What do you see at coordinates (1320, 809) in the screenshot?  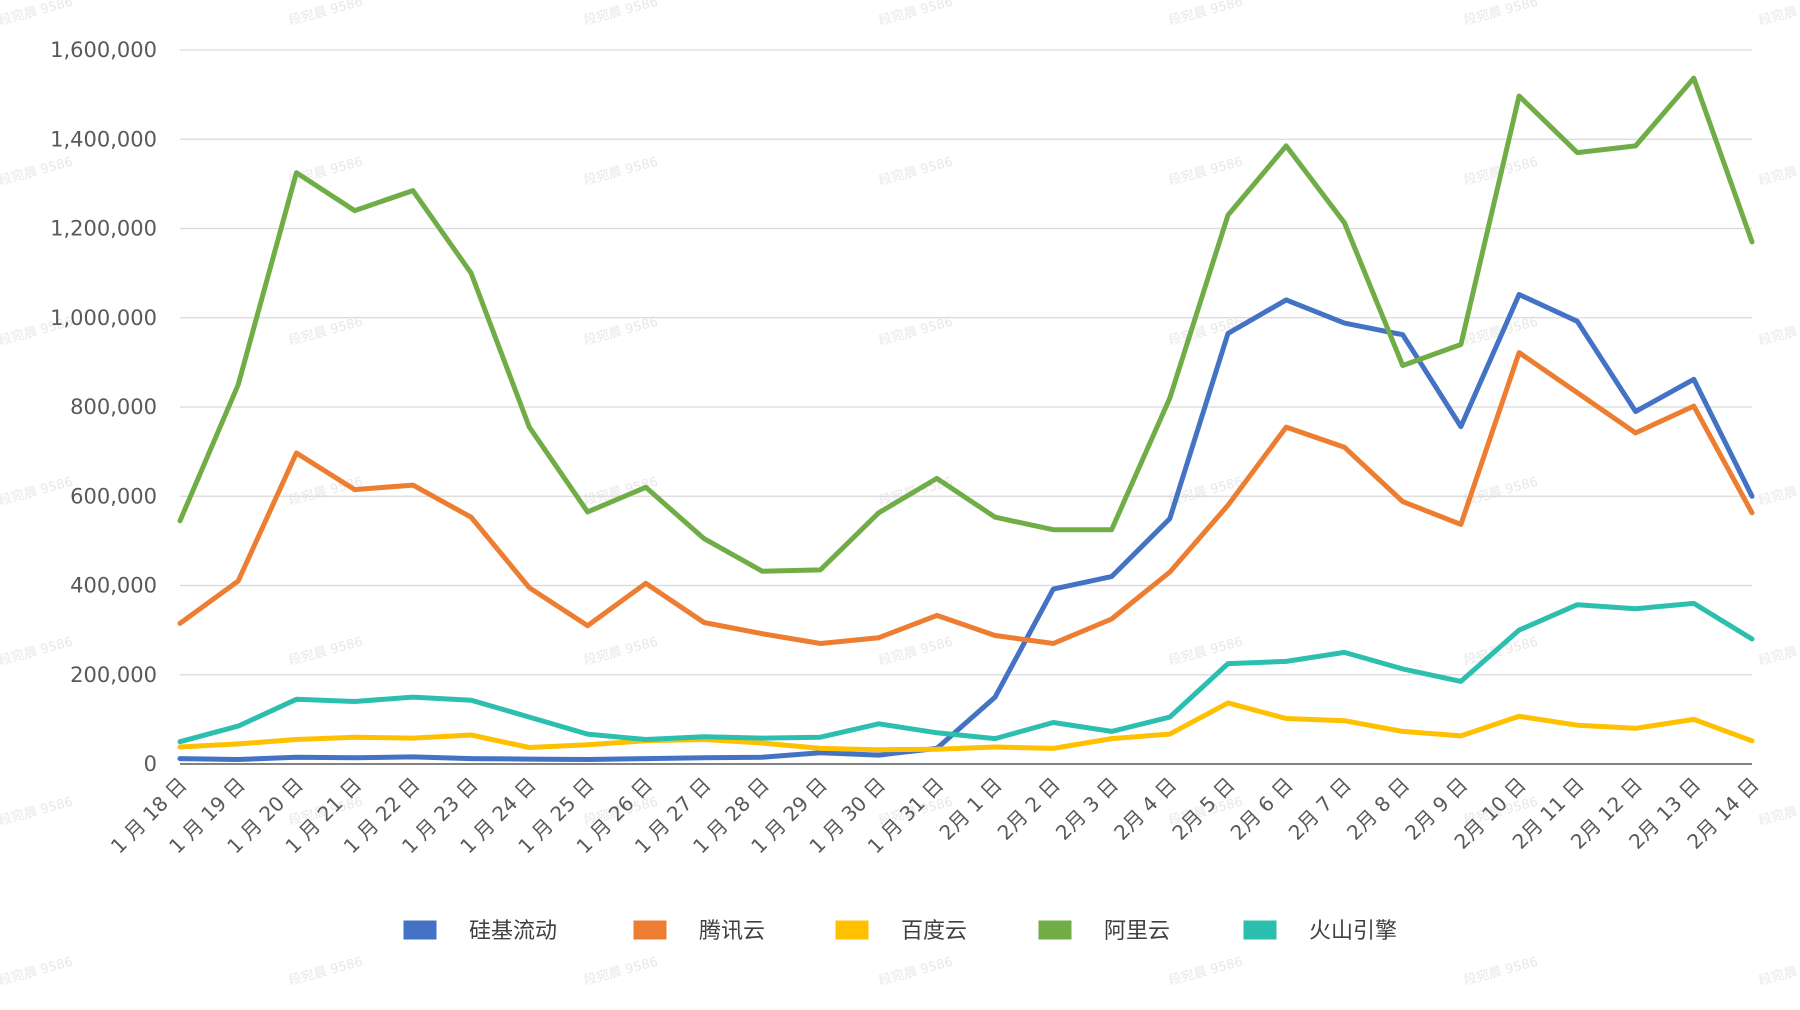 I see `x-tick-label: 2月 7 日` at bounding box center [1320, 809].